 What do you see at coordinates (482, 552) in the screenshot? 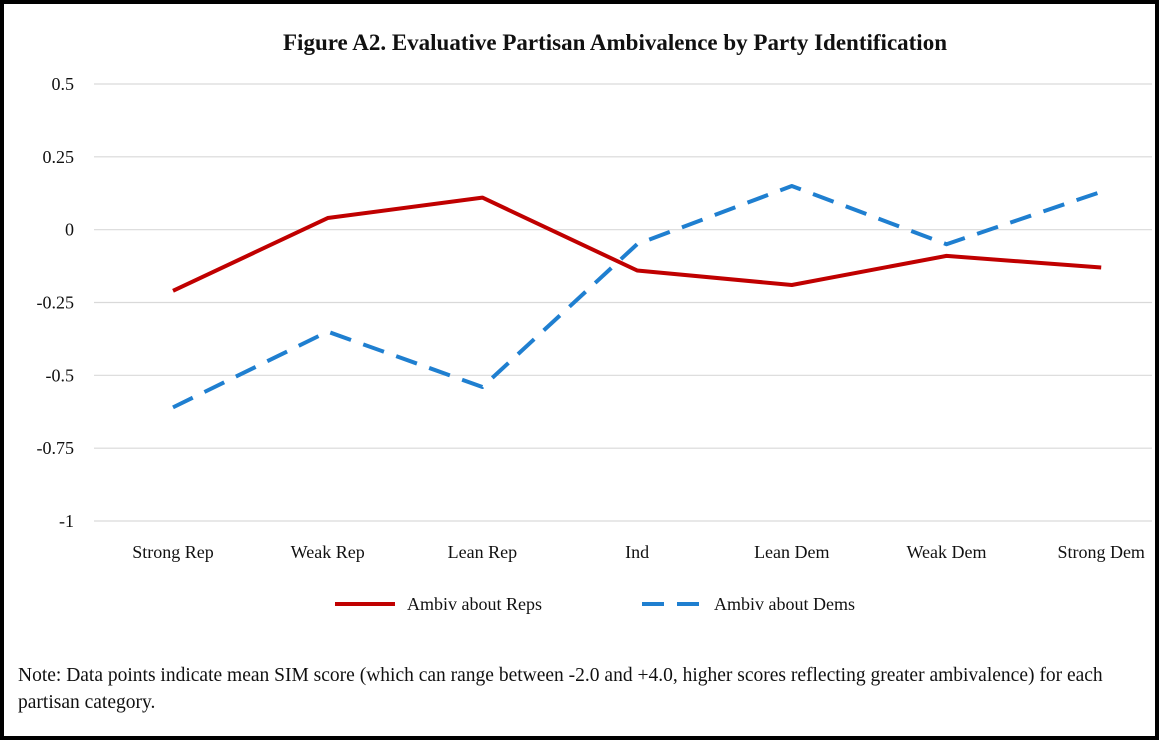
I see `x-tick-label: Lean Rep` at bounding box center [482, 552].